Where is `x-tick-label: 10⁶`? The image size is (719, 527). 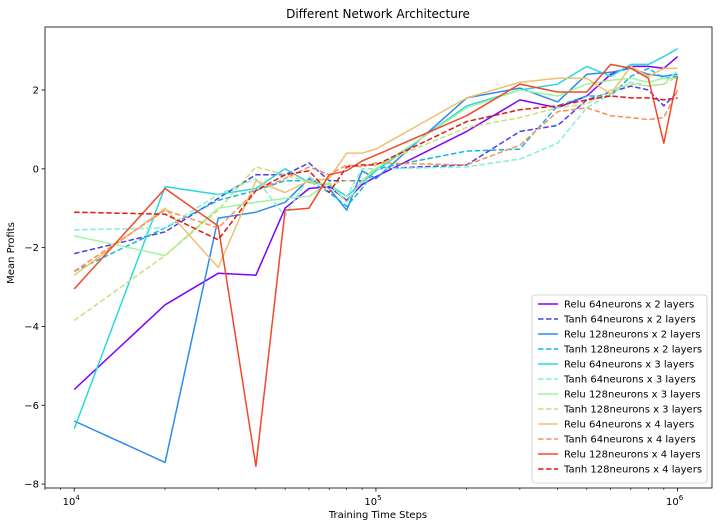 x-tick-label: 10⁶ is located at coordinates (675, 501).